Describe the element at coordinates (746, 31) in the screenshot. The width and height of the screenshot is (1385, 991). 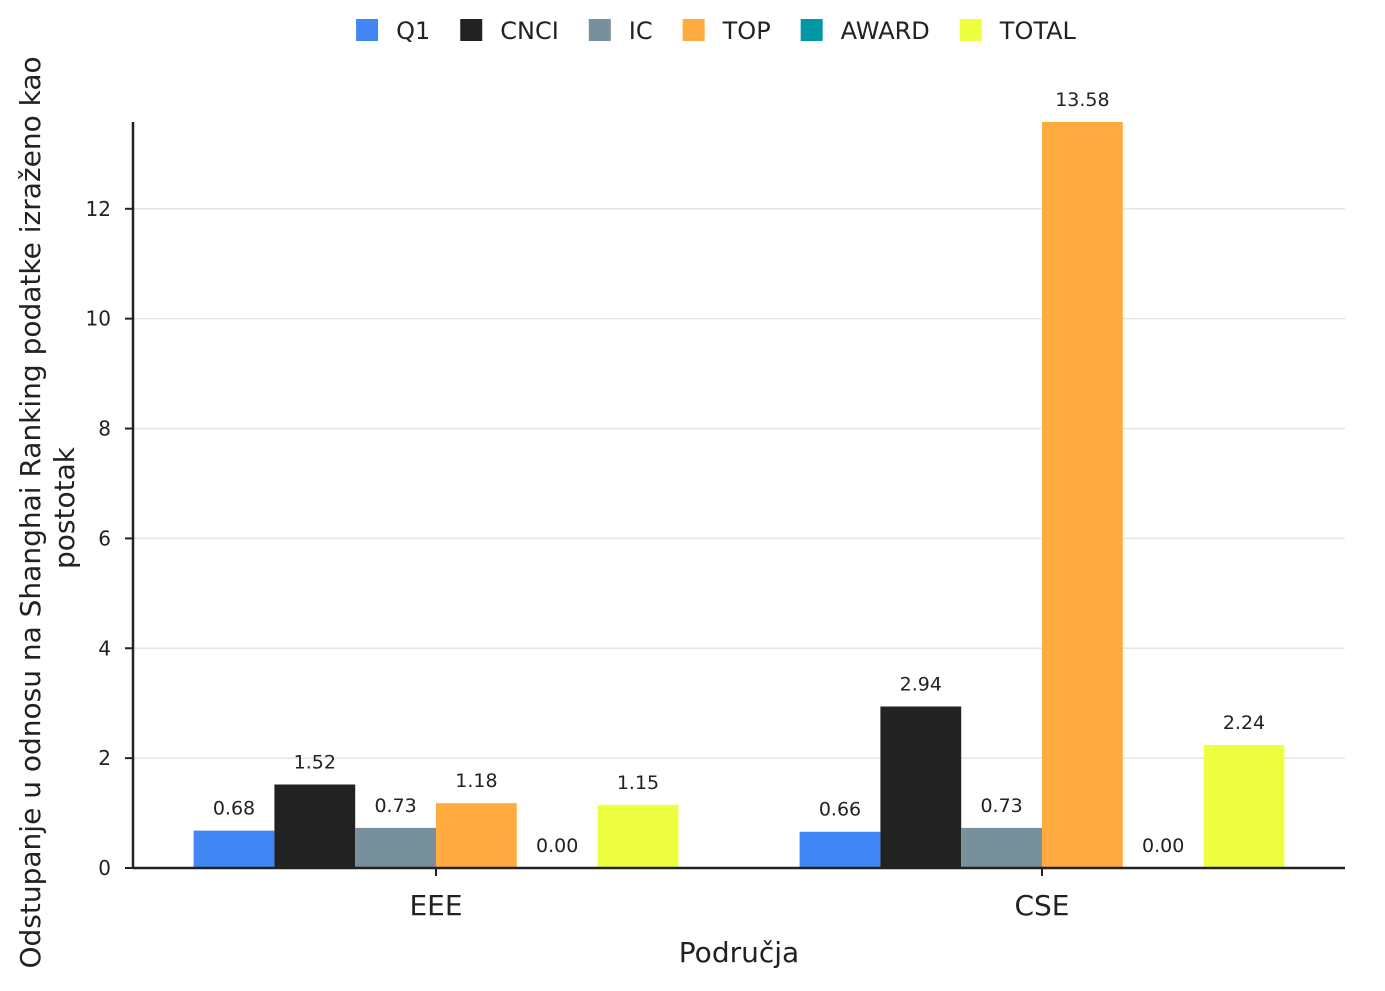
I see `legend-label: TOP` at that location.